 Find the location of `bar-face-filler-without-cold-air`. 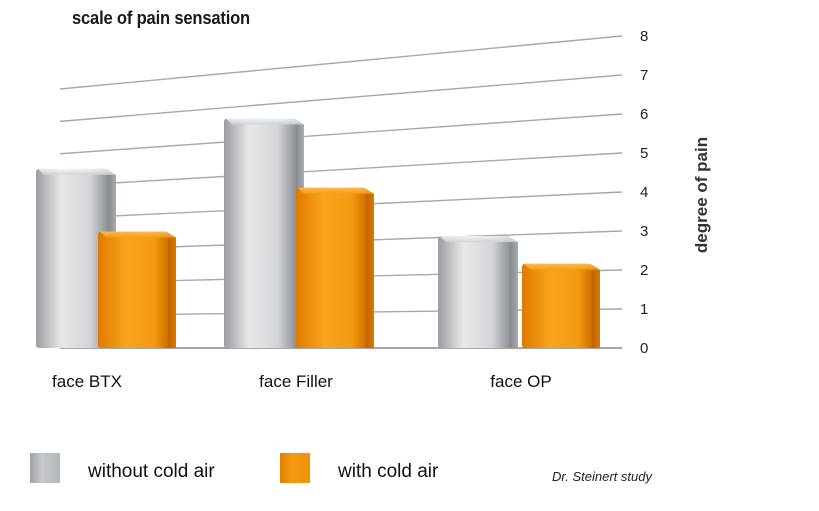

bar-face-filler-without-cold-air is located at coordinates (264, 233).